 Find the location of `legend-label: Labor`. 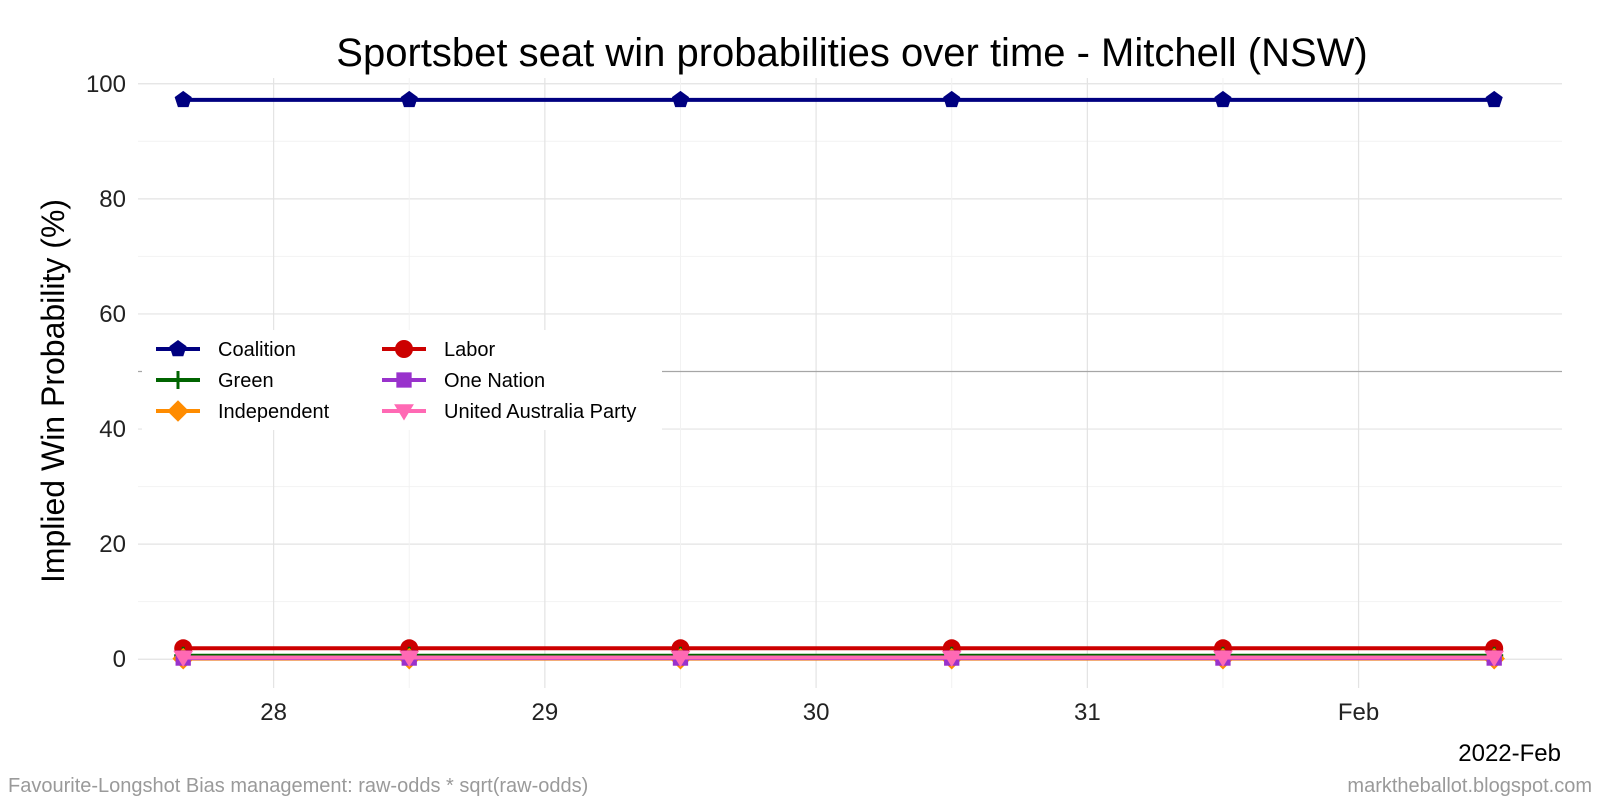

legend-label: Labor is located at coordinates (469, 350).